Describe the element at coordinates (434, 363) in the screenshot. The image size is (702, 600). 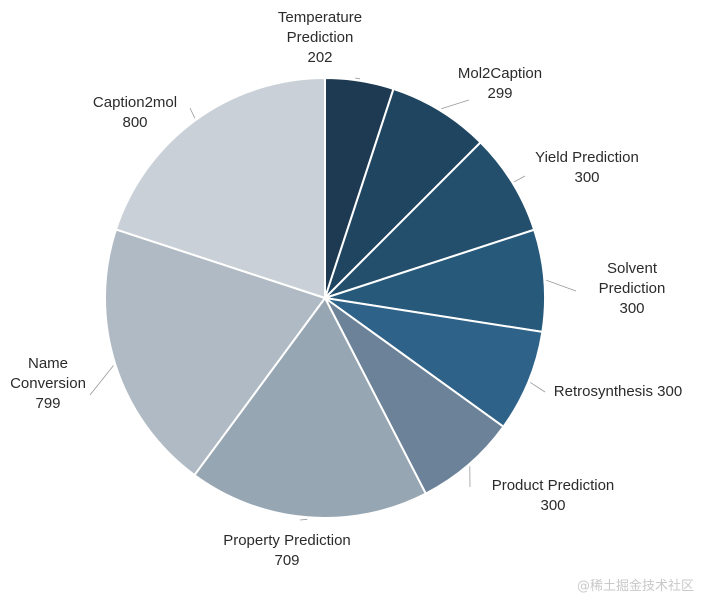
I see `pie-slice-retrosynthesis` at that location.